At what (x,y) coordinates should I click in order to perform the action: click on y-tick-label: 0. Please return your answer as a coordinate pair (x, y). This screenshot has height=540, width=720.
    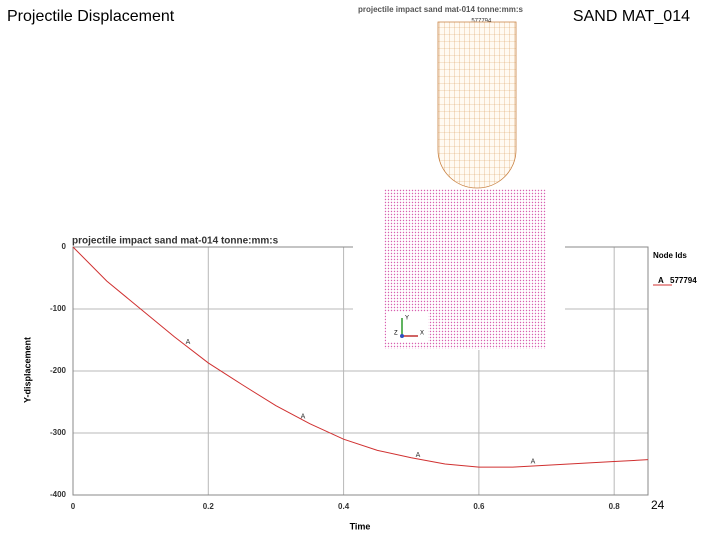
    Looking at the image, I should click on (64, 246).